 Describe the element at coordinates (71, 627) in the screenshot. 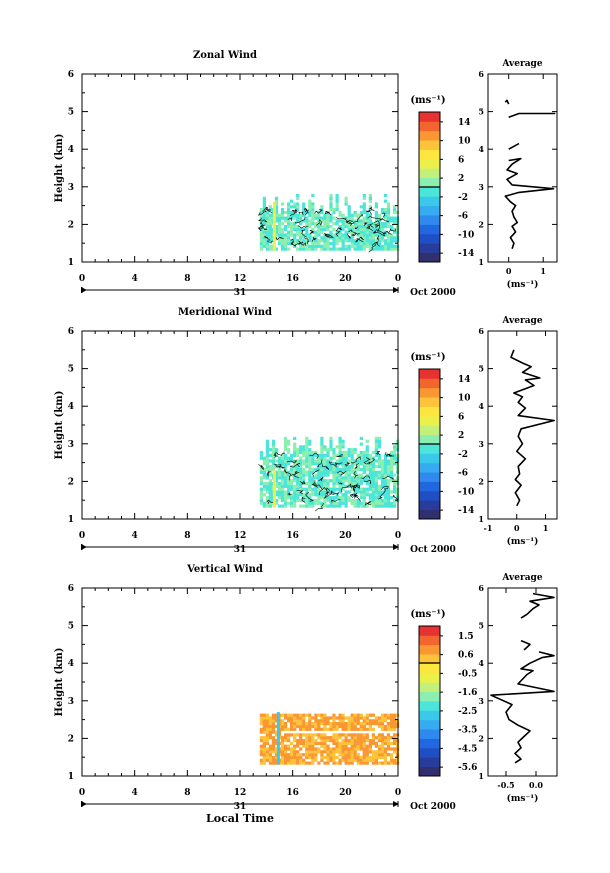

I see `vertical-ytick-label: 5` at that location.